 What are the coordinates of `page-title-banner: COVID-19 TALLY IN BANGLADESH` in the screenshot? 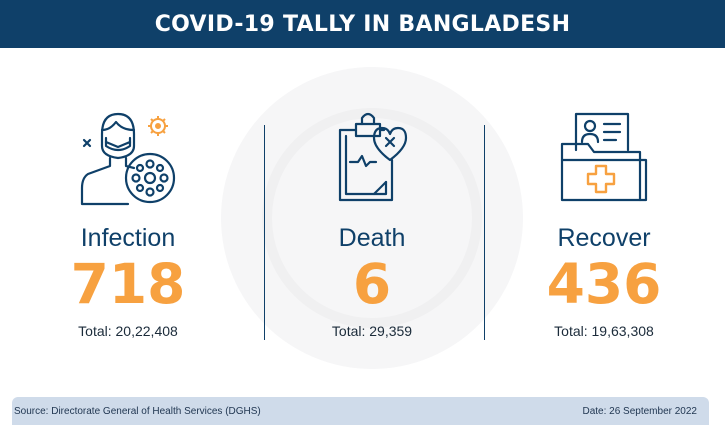 It's located at (362, 24).